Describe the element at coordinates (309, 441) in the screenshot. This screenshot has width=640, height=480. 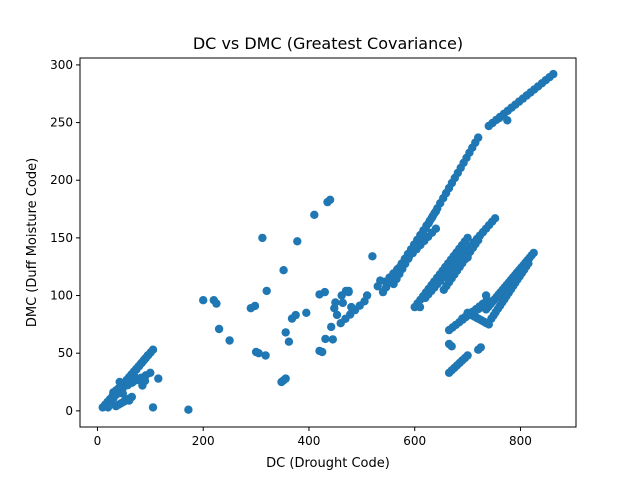
I see `x-tick-label: 400` at that location.